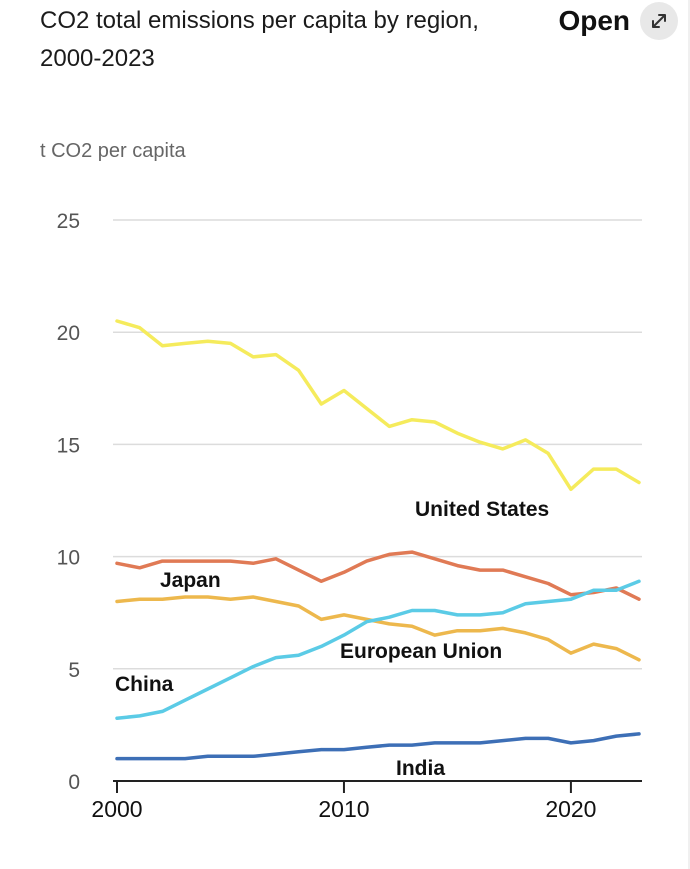 The height and width of the screenshot is (869, 690). What do you see at coordinates (689, 434) in the screenshot?
I see `right-edge-divider` at bounding box center [689, 434].